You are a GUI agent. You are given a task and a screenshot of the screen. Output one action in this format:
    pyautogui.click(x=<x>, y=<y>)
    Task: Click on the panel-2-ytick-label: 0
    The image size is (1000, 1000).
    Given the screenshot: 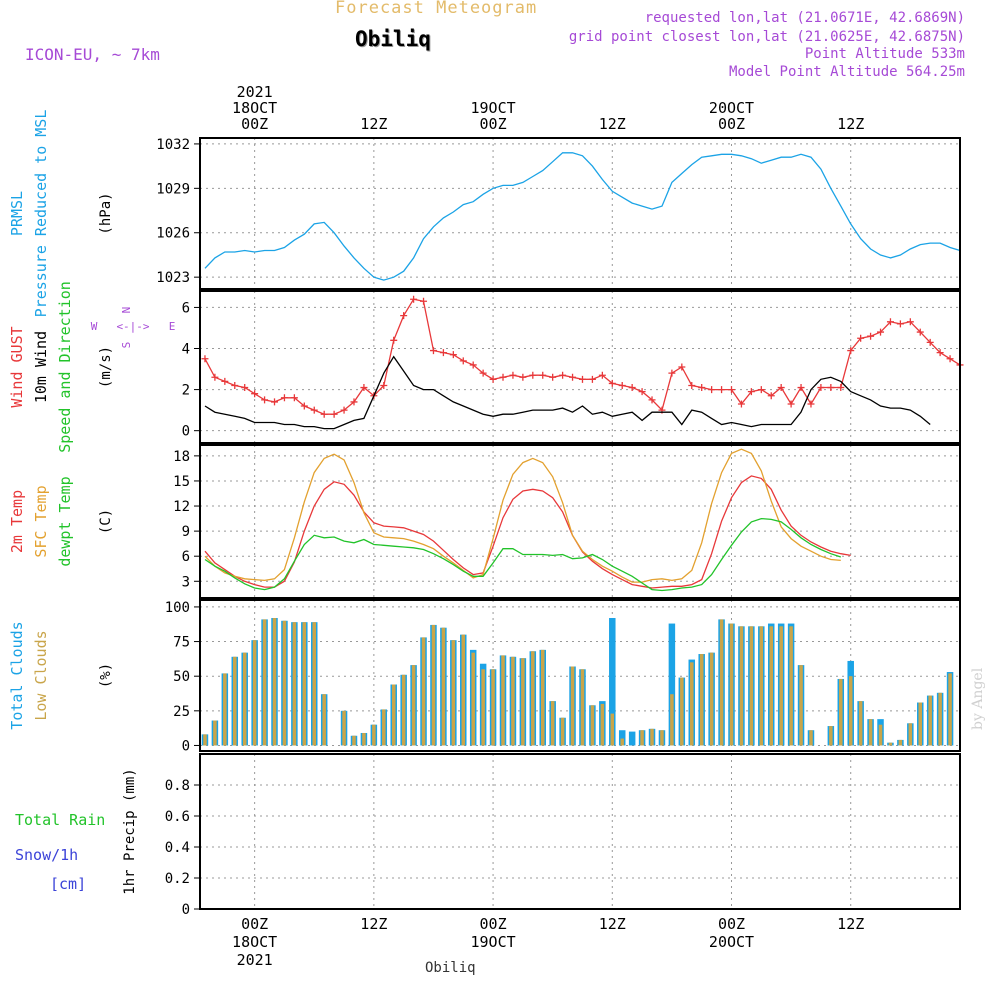 What is the action you would take?
    pyautogui.click(x=186, y=432)
    